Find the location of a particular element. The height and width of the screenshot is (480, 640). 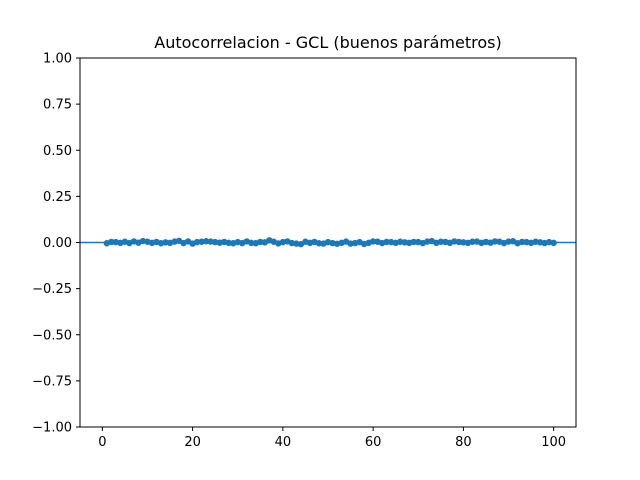

x-tick-label: 80 is located at coordinates (463, 442).